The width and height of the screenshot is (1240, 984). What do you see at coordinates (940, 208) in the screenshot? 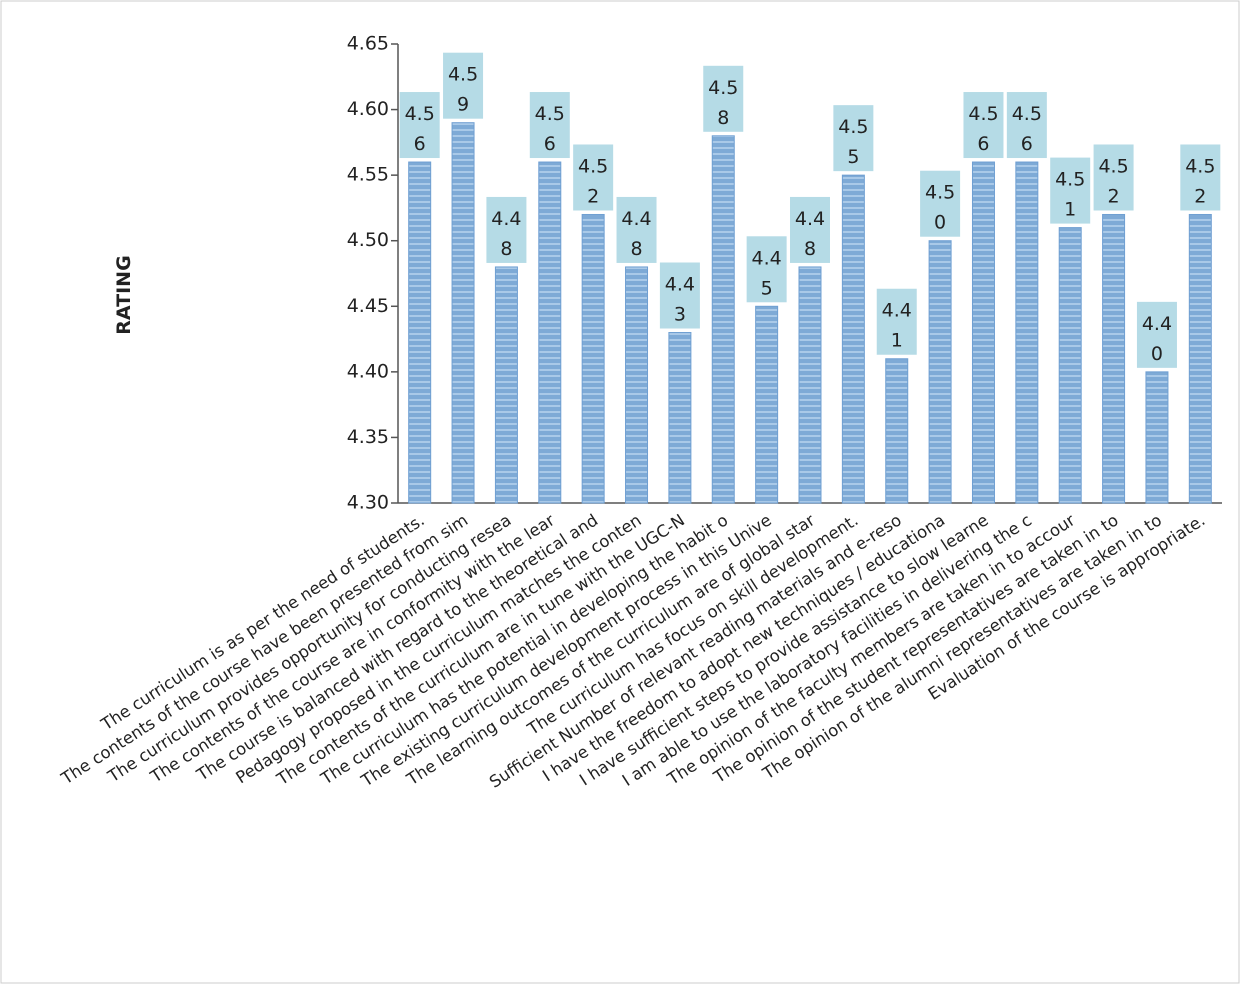
I see `value-label: 4.5 0` at bounding box center [940, 208].